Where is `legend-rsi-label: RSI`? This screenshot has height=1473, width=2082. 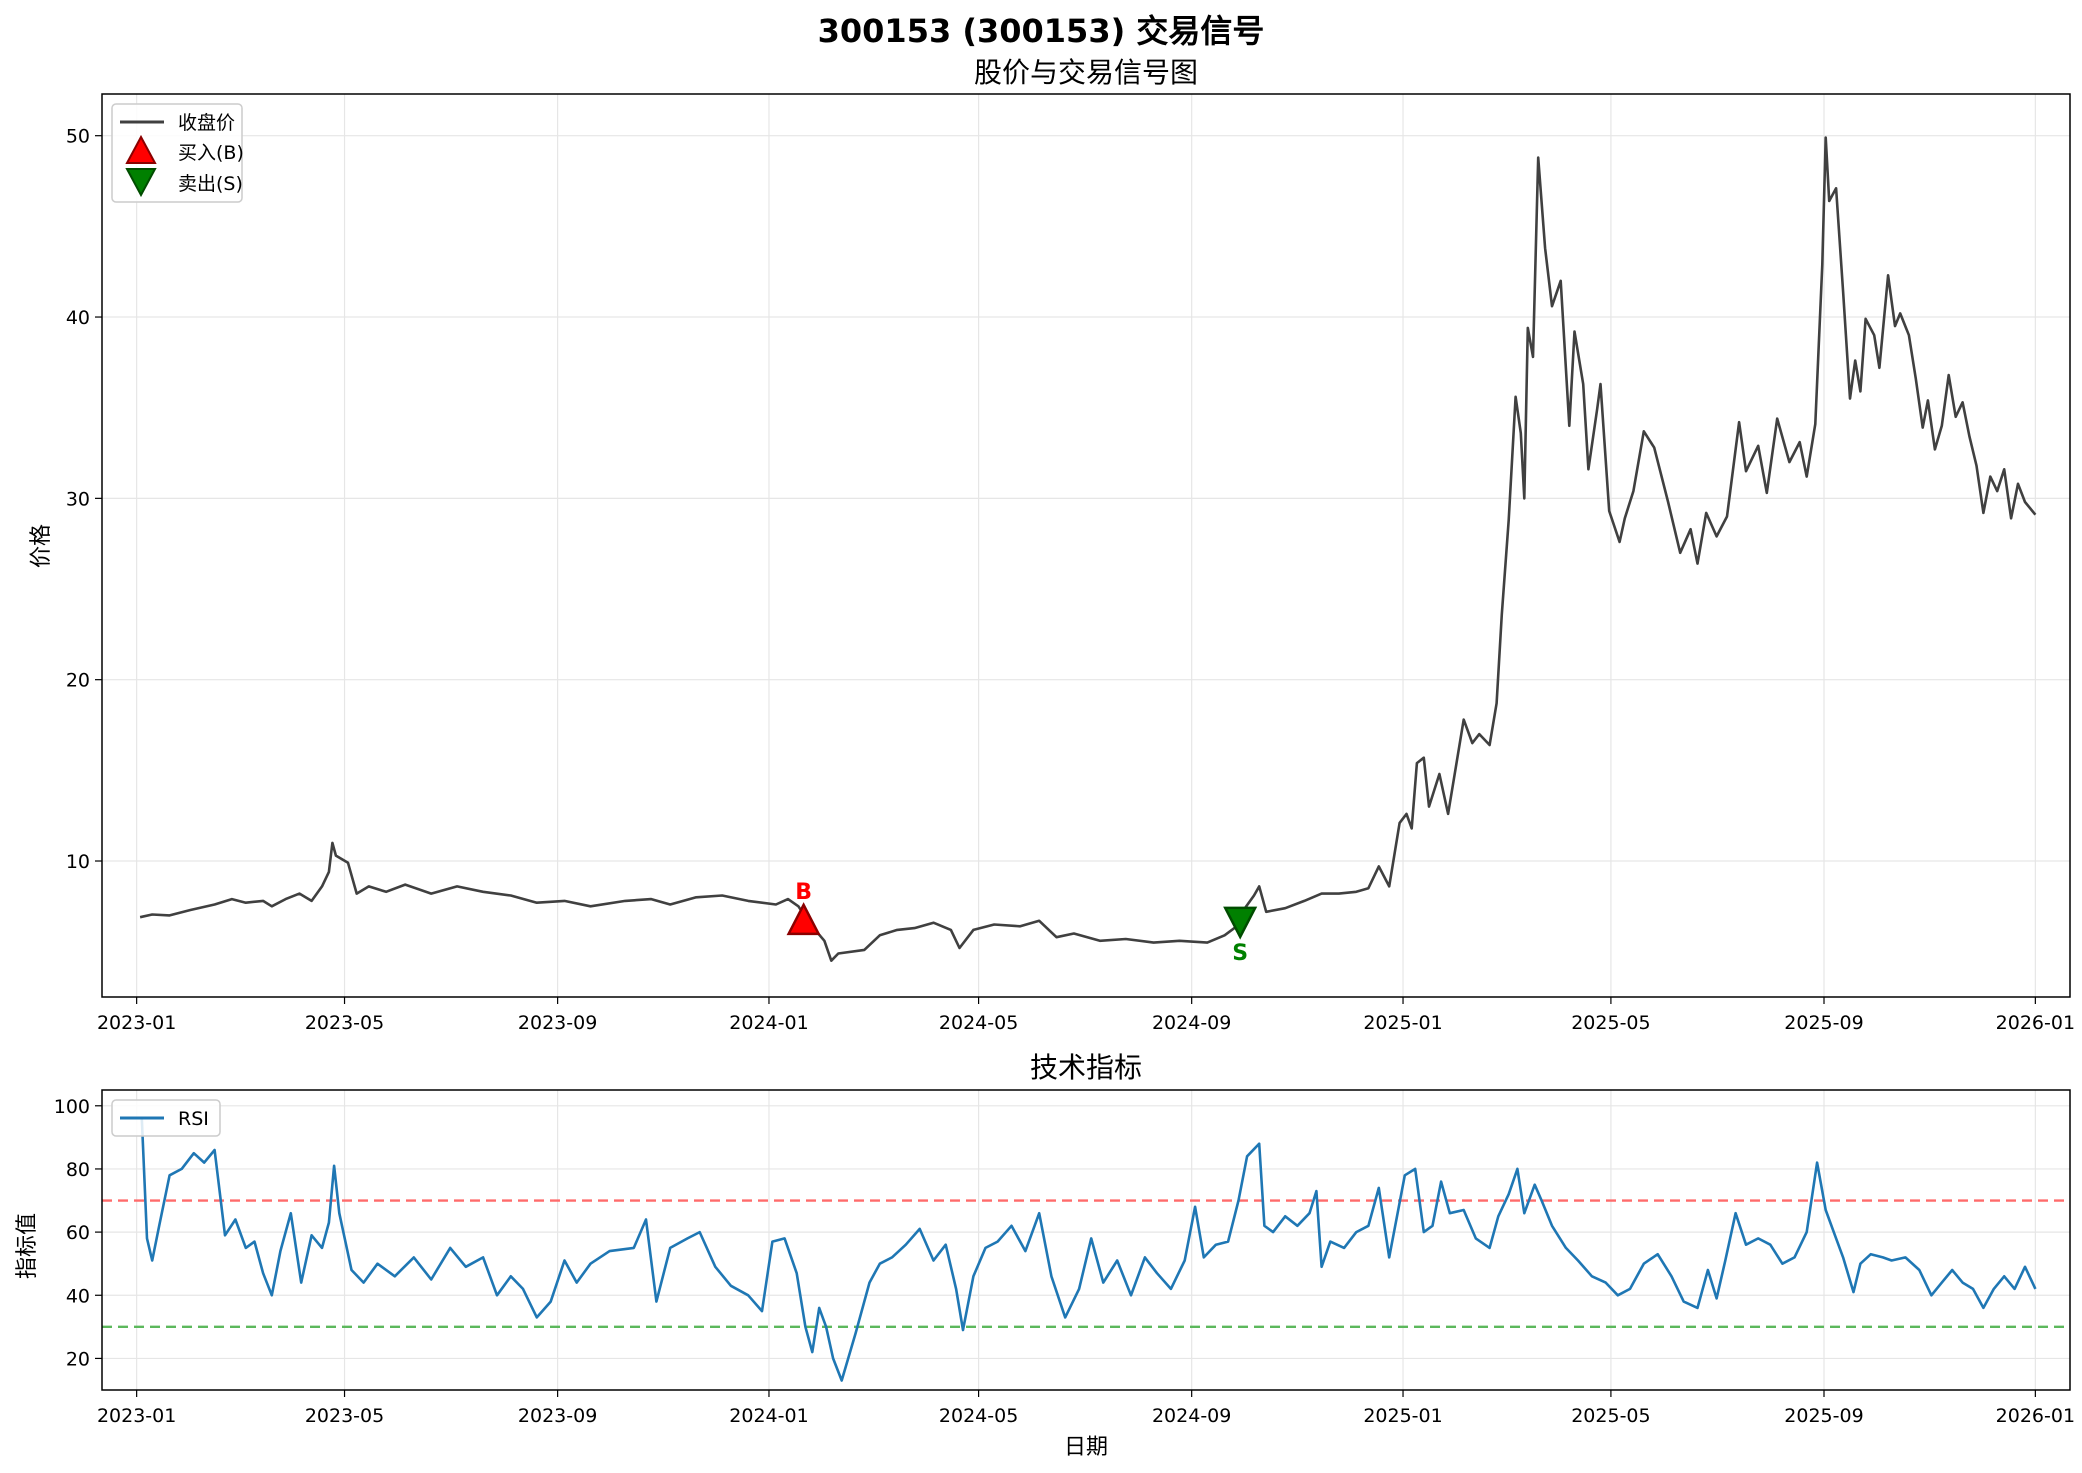
legend-rsi-label: RSI is located at coordinates (193, 1119).